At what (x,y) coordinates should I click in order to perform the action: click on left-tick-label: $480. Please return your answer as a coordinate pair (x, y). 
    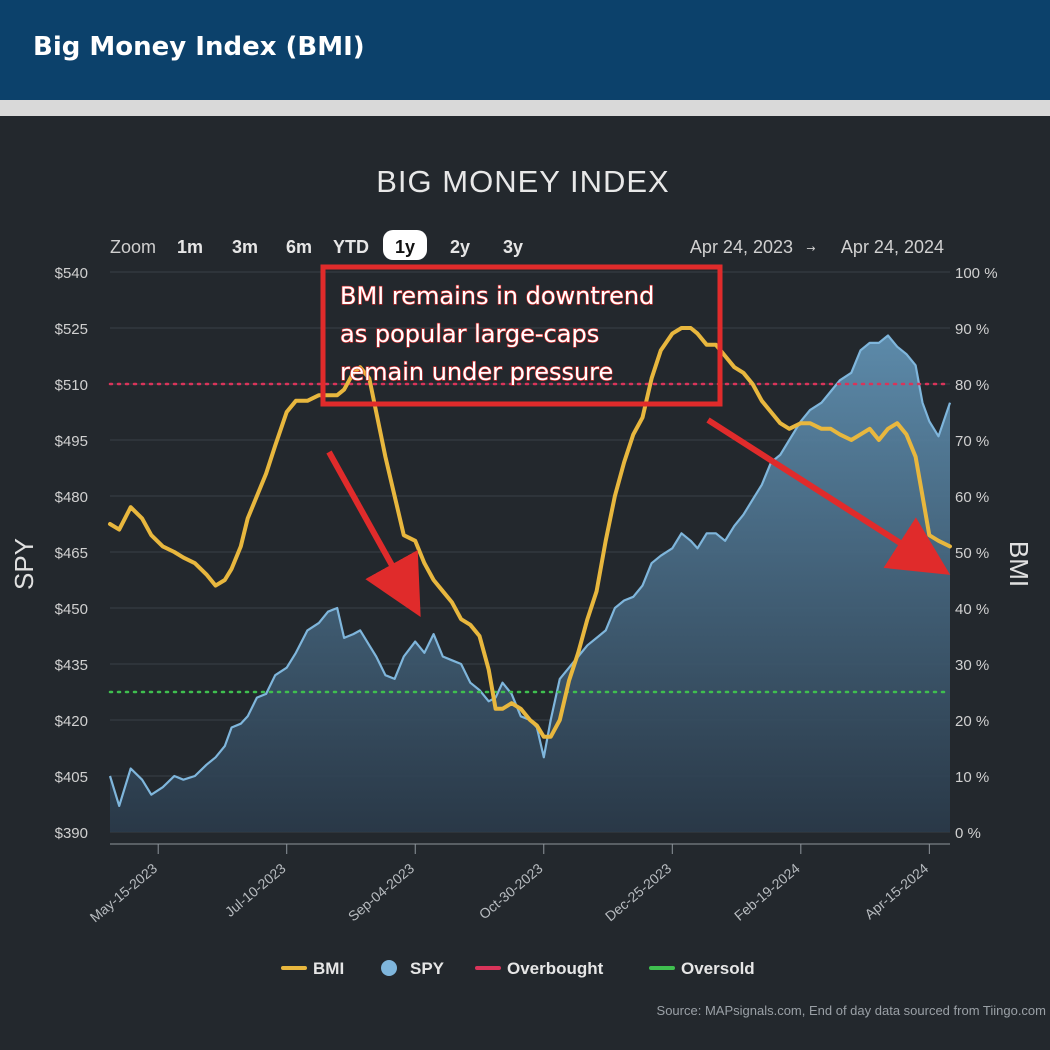
    Looking at the image, I should click on (71, 497).